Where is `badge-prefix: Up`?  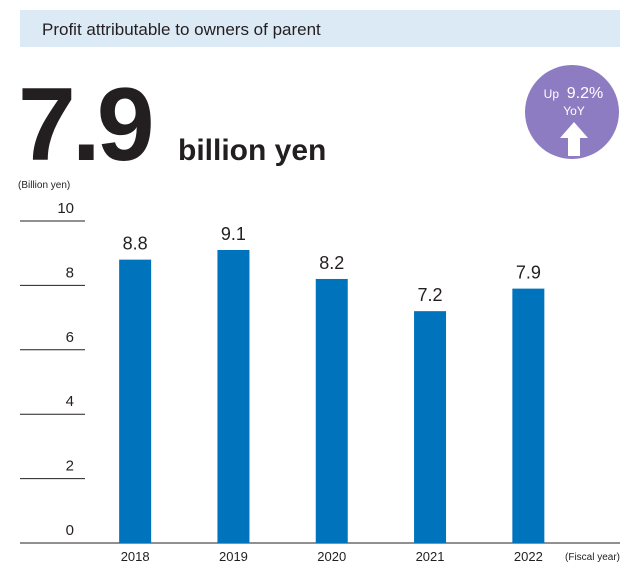
badge-prefix: Up is located at coordinates (552, 94).